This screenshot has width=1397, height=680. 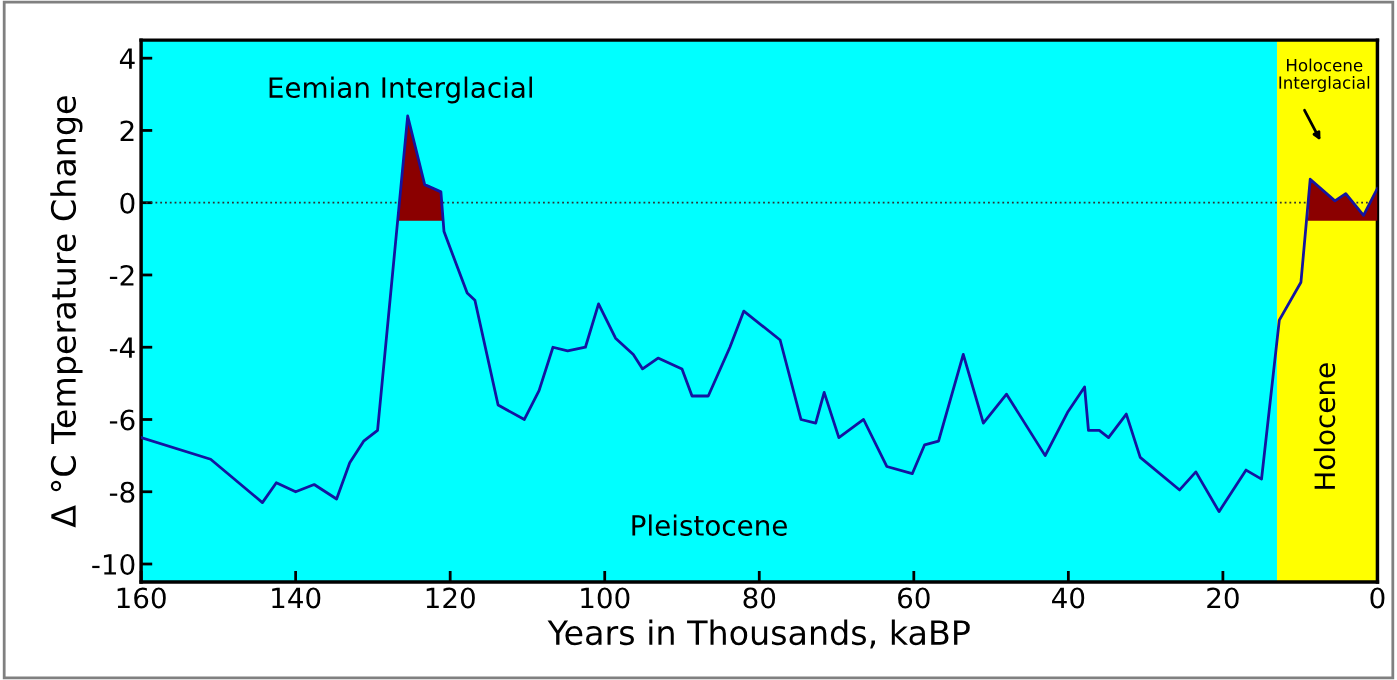 What do you see at coordinates (296, 598) in the screenshot?
I see `x-tick-label: 140` at bounding box center [296, 598].